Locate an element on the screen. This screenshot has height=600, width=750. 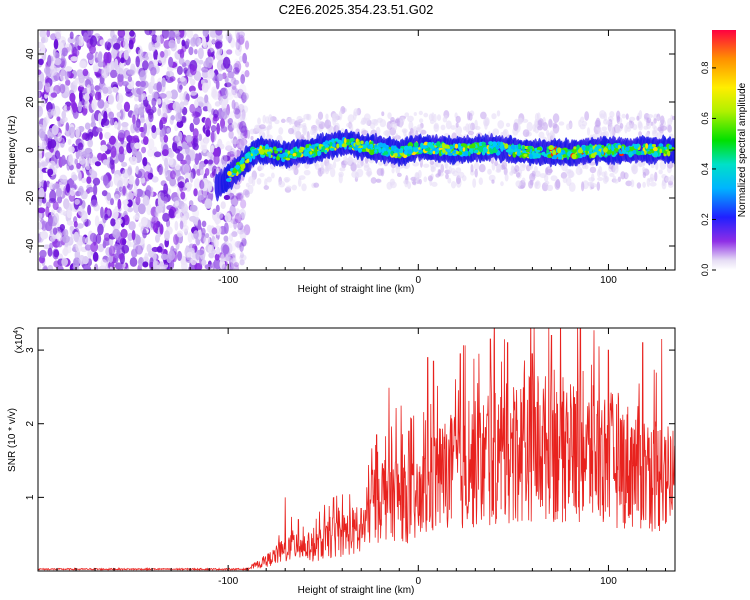
y-tick-label: 0 is located at coordinates (30, 150).